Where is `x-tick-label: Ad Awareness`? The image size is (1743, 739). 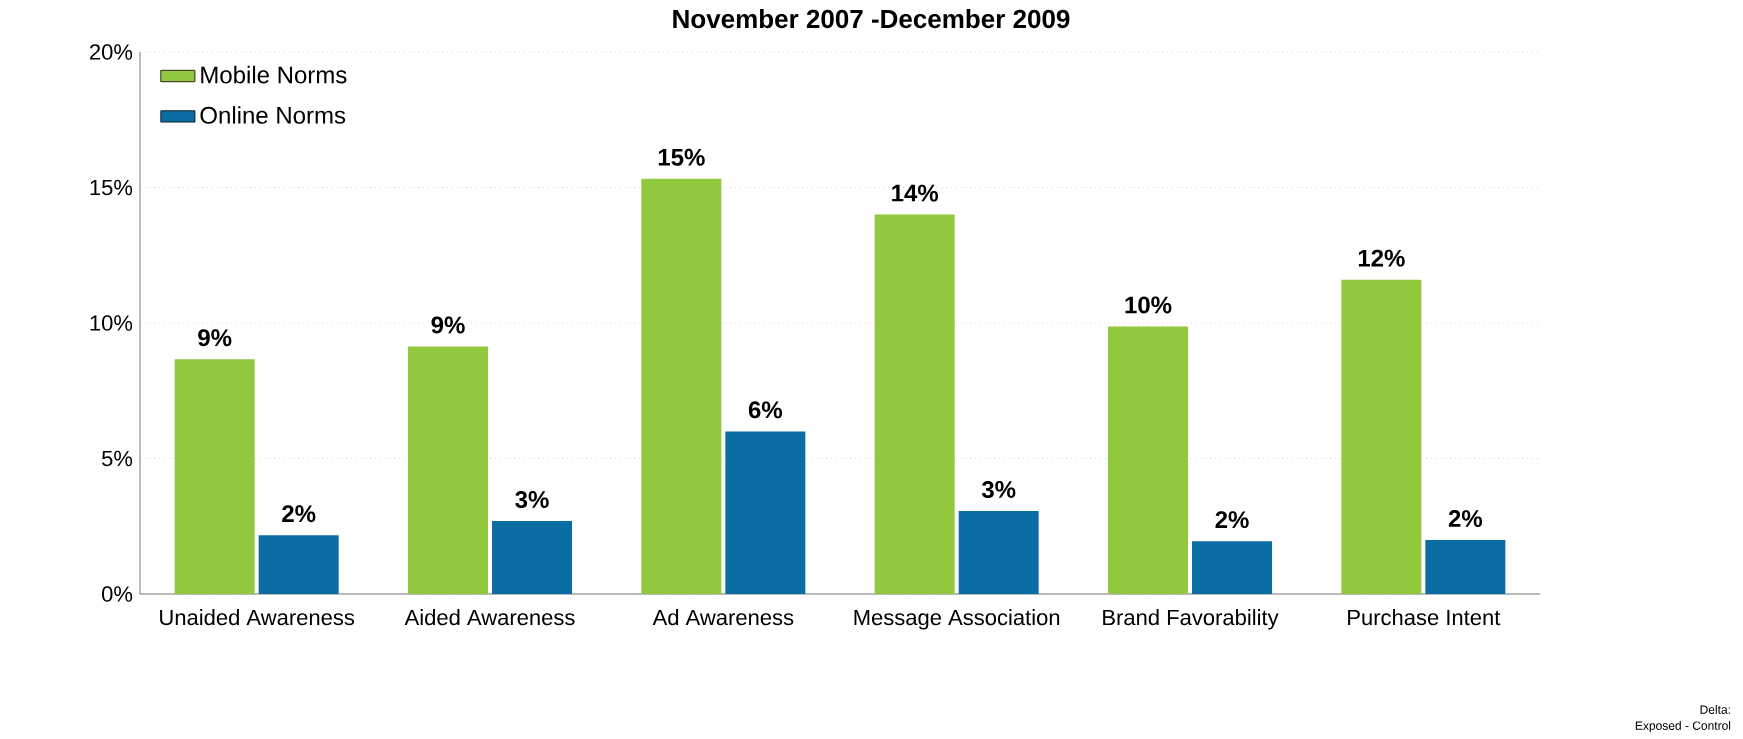
x-tick-label: Ad Awareness is located at coordinates (723, 617).